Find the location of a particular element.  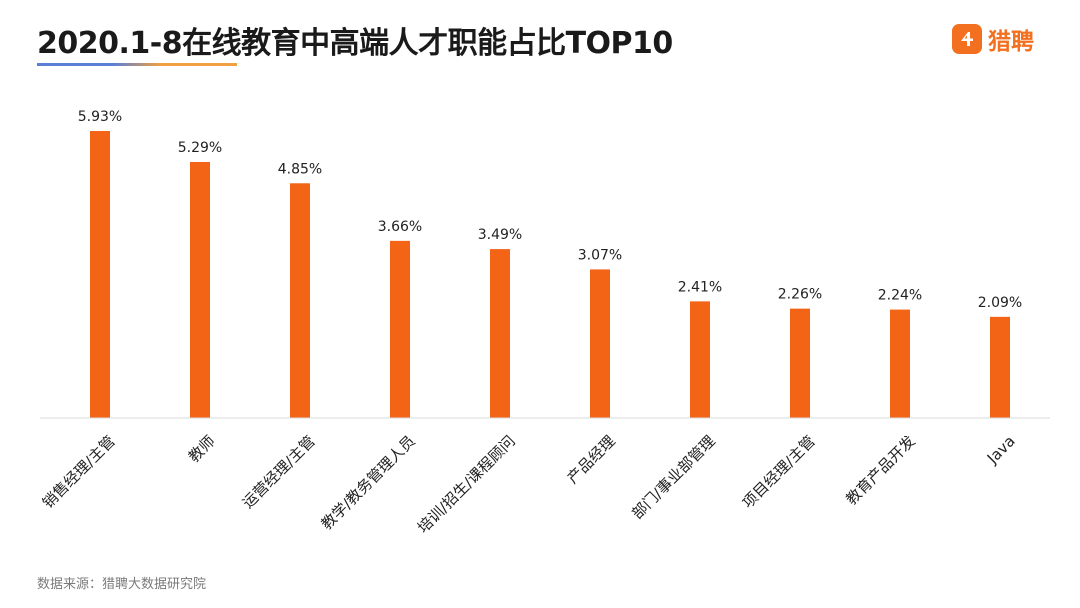

value-label-4: 3.49% is located at coordinates (500, 235).